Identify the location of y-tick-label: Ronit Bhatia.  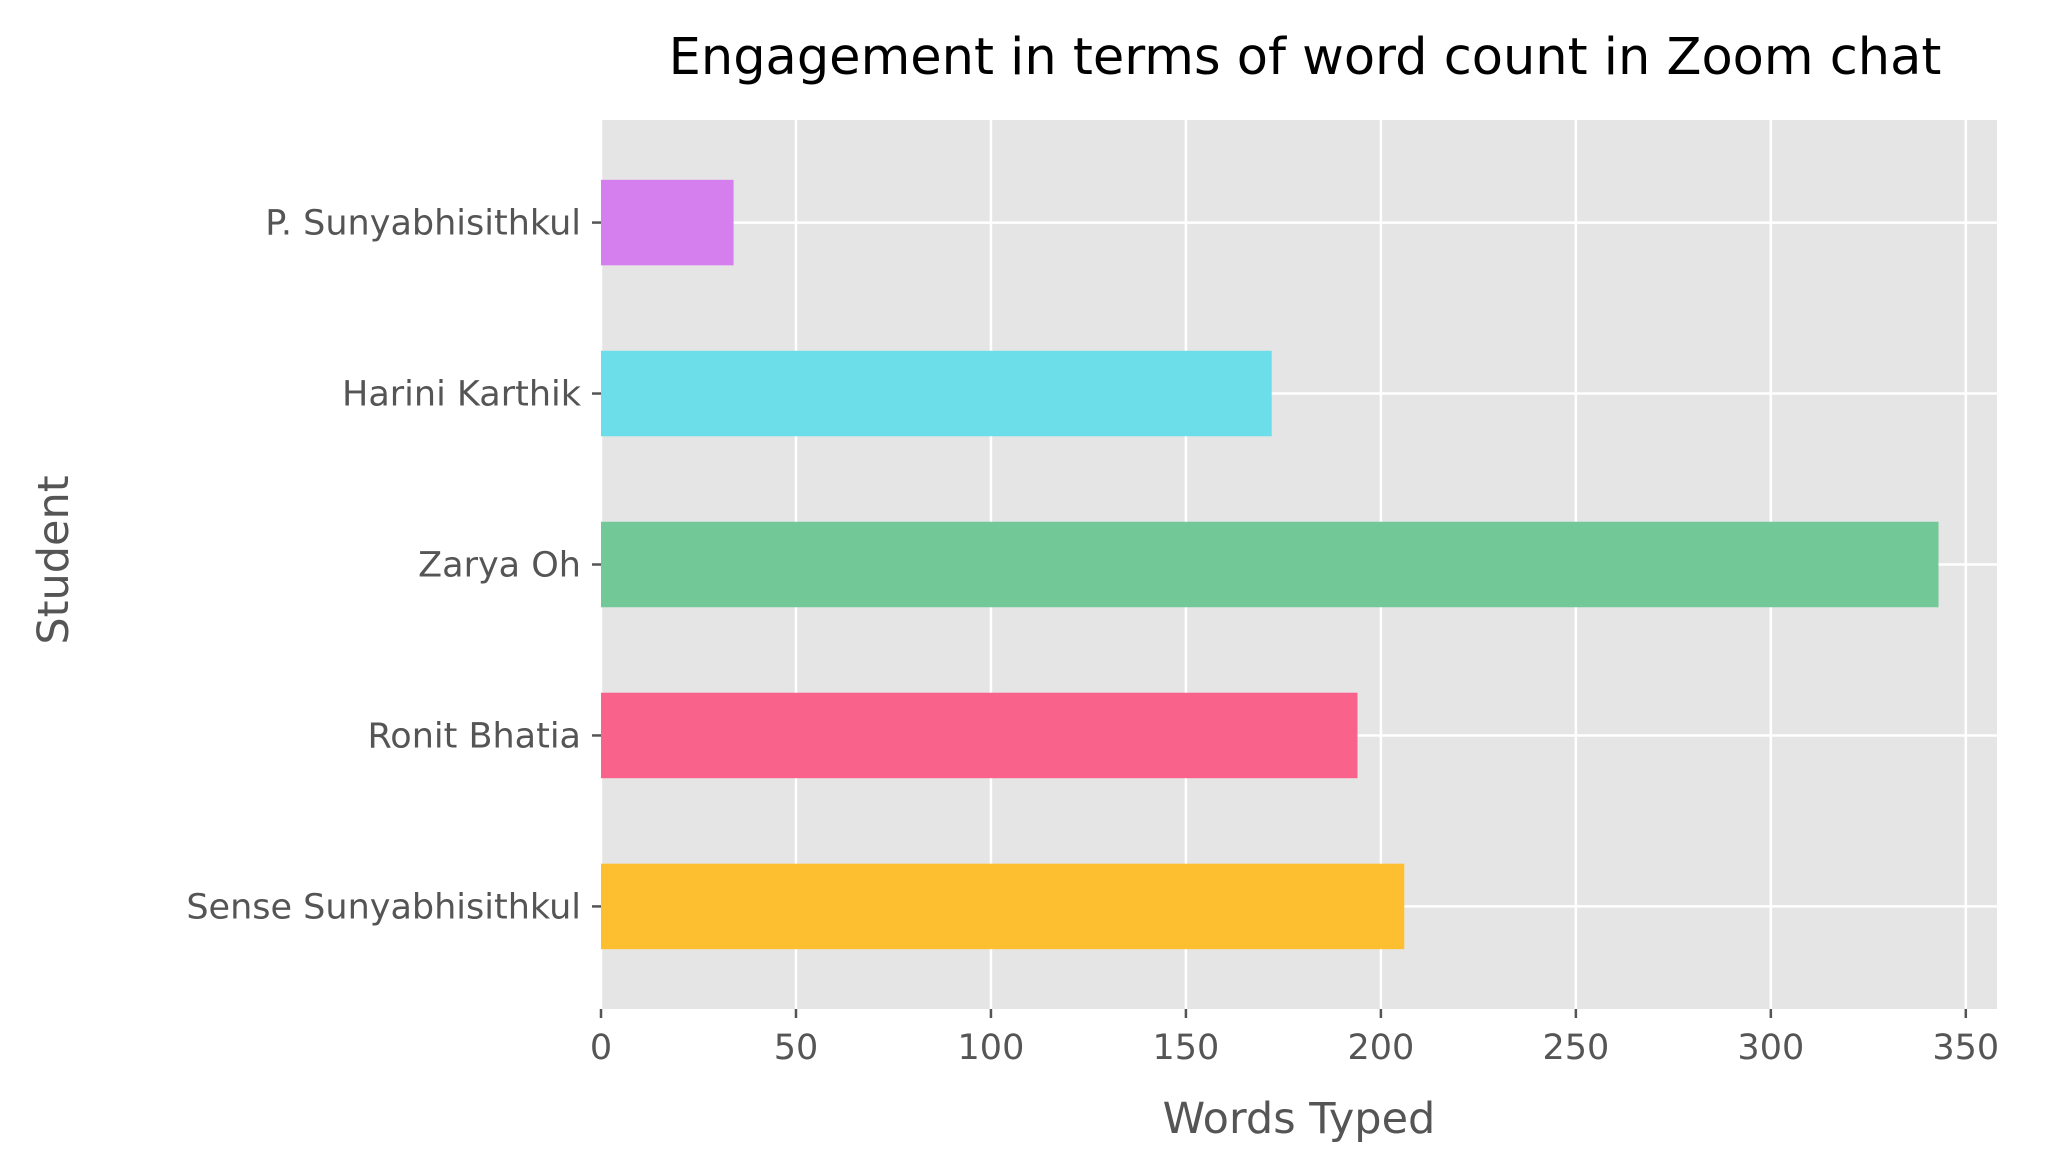
(474, 736).